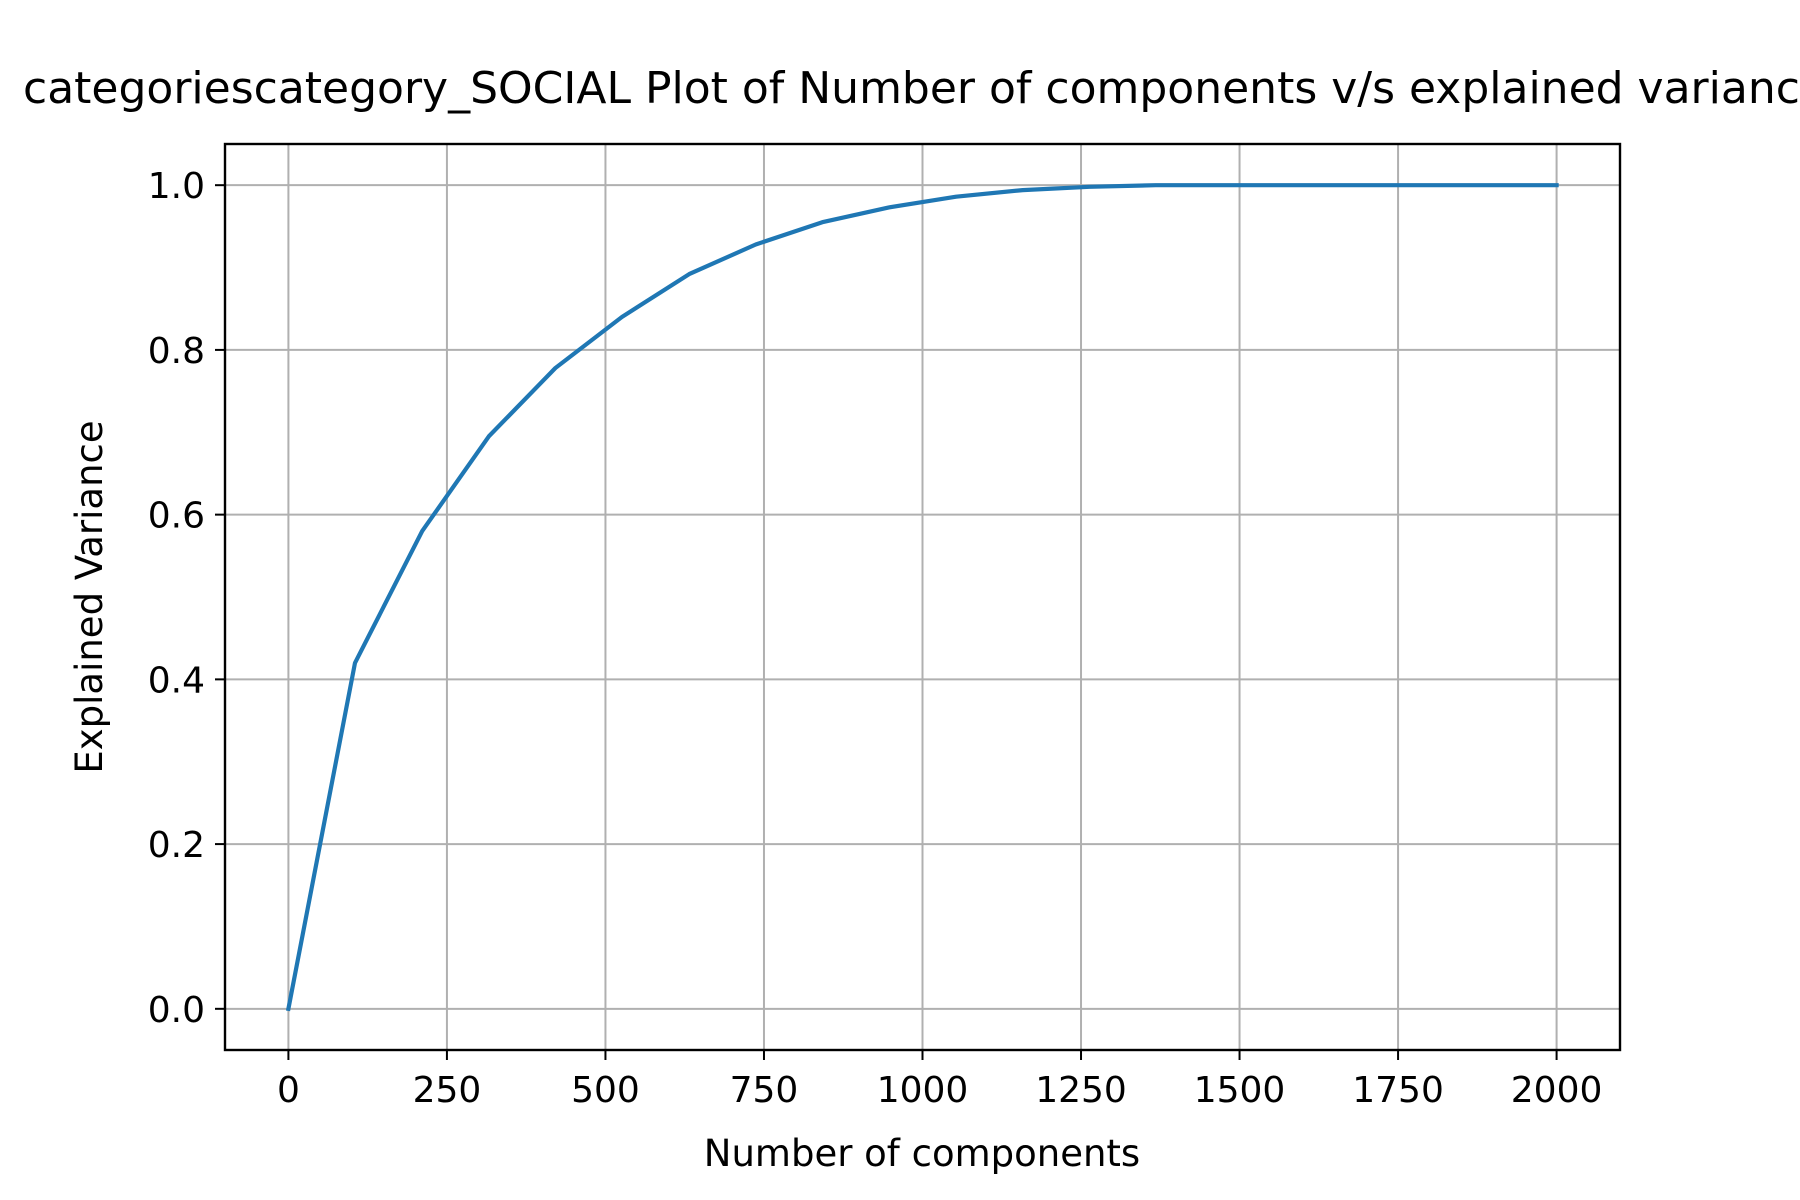 This screenshot has width=1800, height=1200. I want to click on y-tick-label: 0.2, so click(176, 845).